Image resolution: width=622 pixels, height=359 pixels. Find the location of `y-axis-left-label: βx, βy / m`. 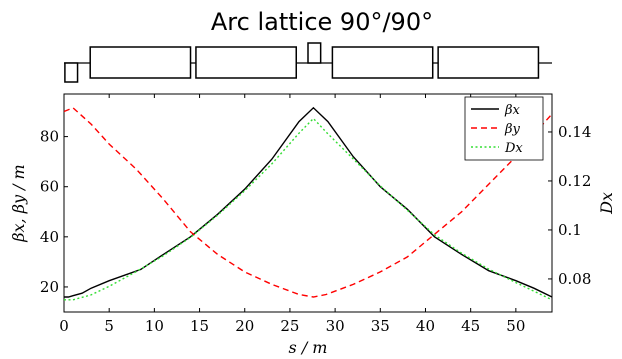

y-axis-left-label: βx, βy / m is located at coordinates (18, 203).